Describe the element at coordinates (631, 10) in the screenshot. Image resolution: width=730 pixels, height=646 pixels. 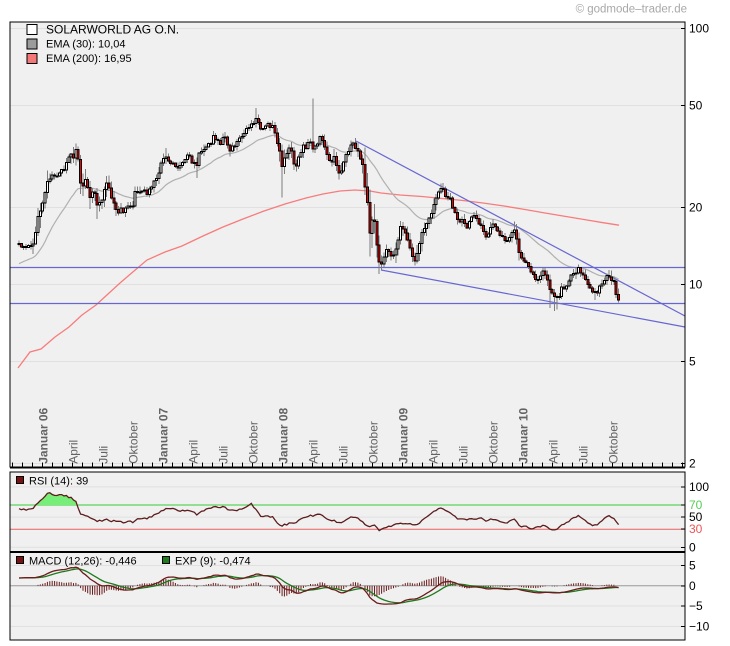
I see `svg-text: © godmode–trader.de` at that location.